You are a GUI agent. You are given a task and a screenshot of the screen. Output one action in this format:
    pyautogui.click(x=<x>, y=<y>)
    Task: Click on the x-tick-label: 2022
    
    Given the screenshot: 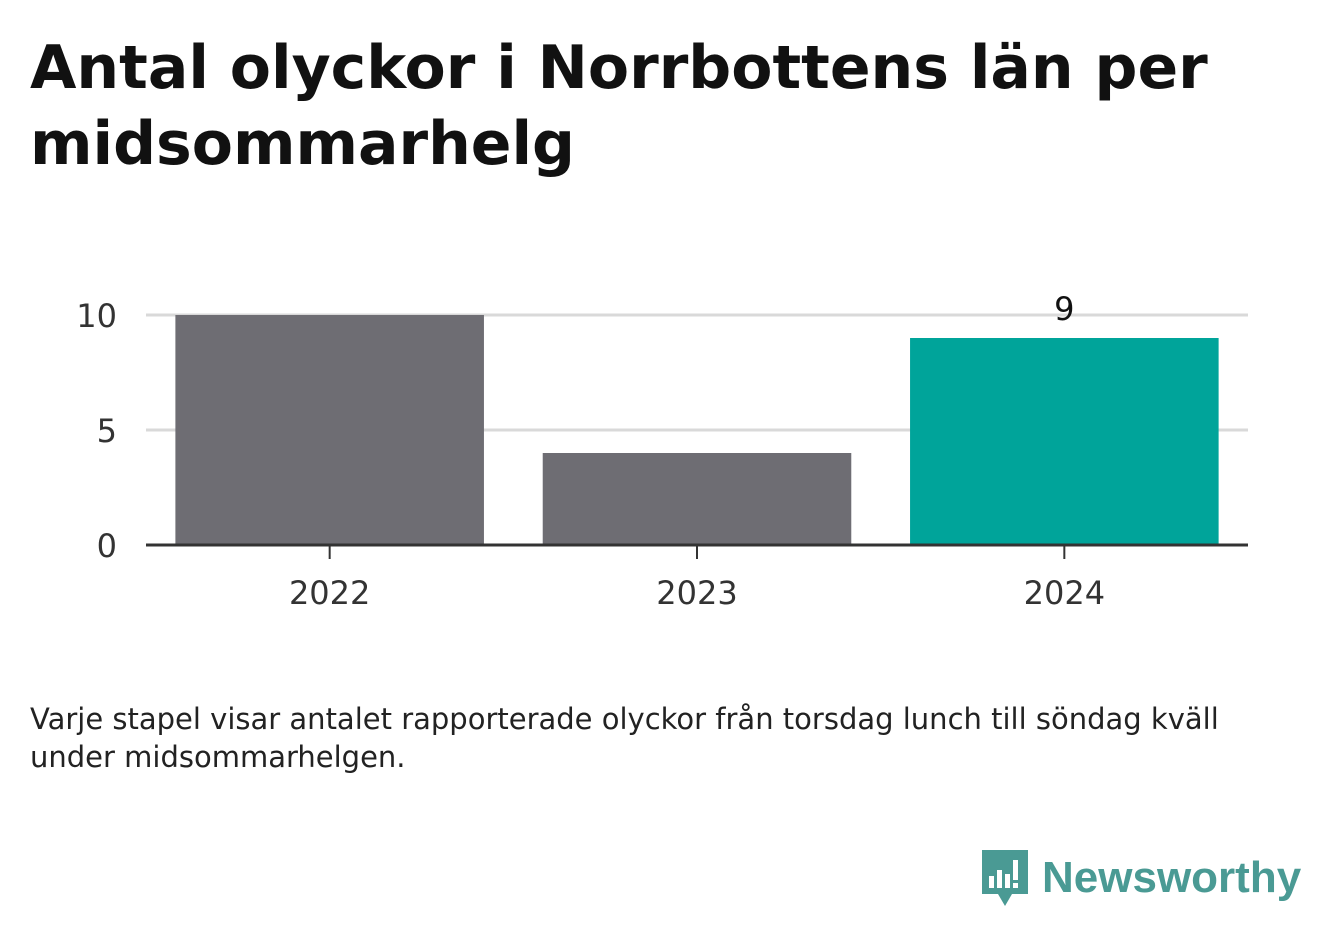 What is the action you would take?
    pyautogui.click(x=329, y=593)
    